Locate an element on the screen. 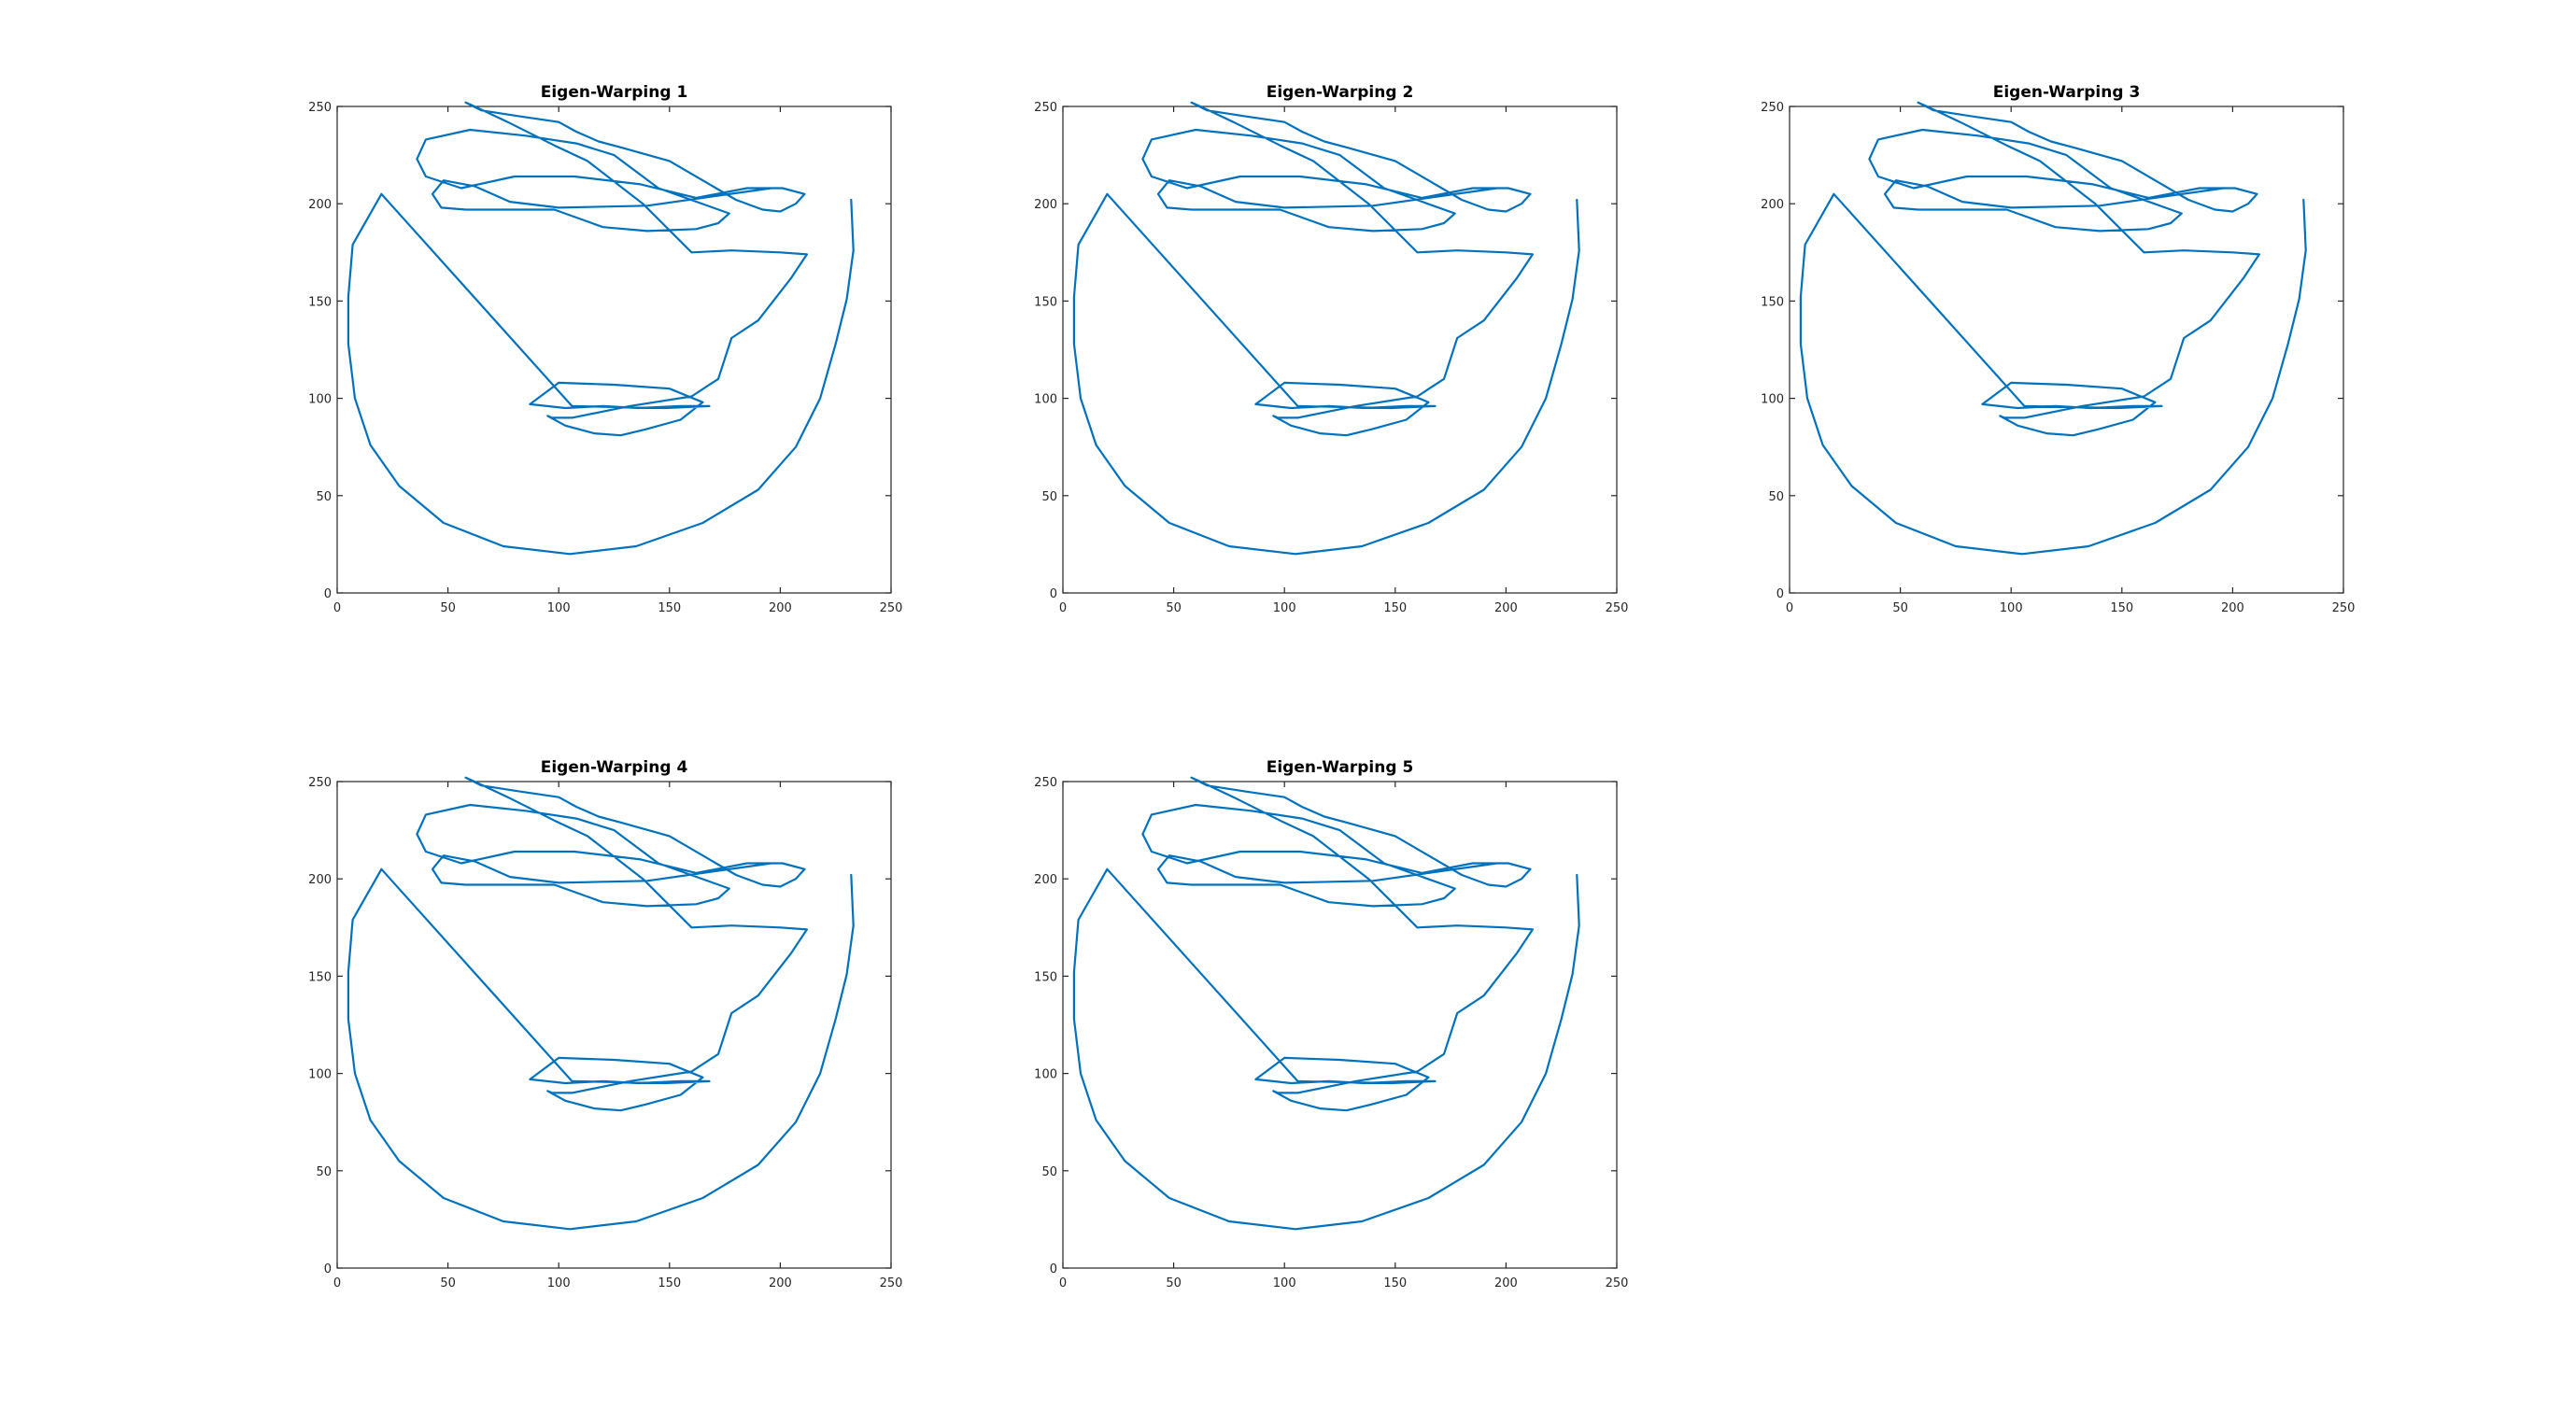 This screenshot has width=2576, height=1424. subplot-title: Eigen-Warping 2 is located at coordinates (1340, 92).